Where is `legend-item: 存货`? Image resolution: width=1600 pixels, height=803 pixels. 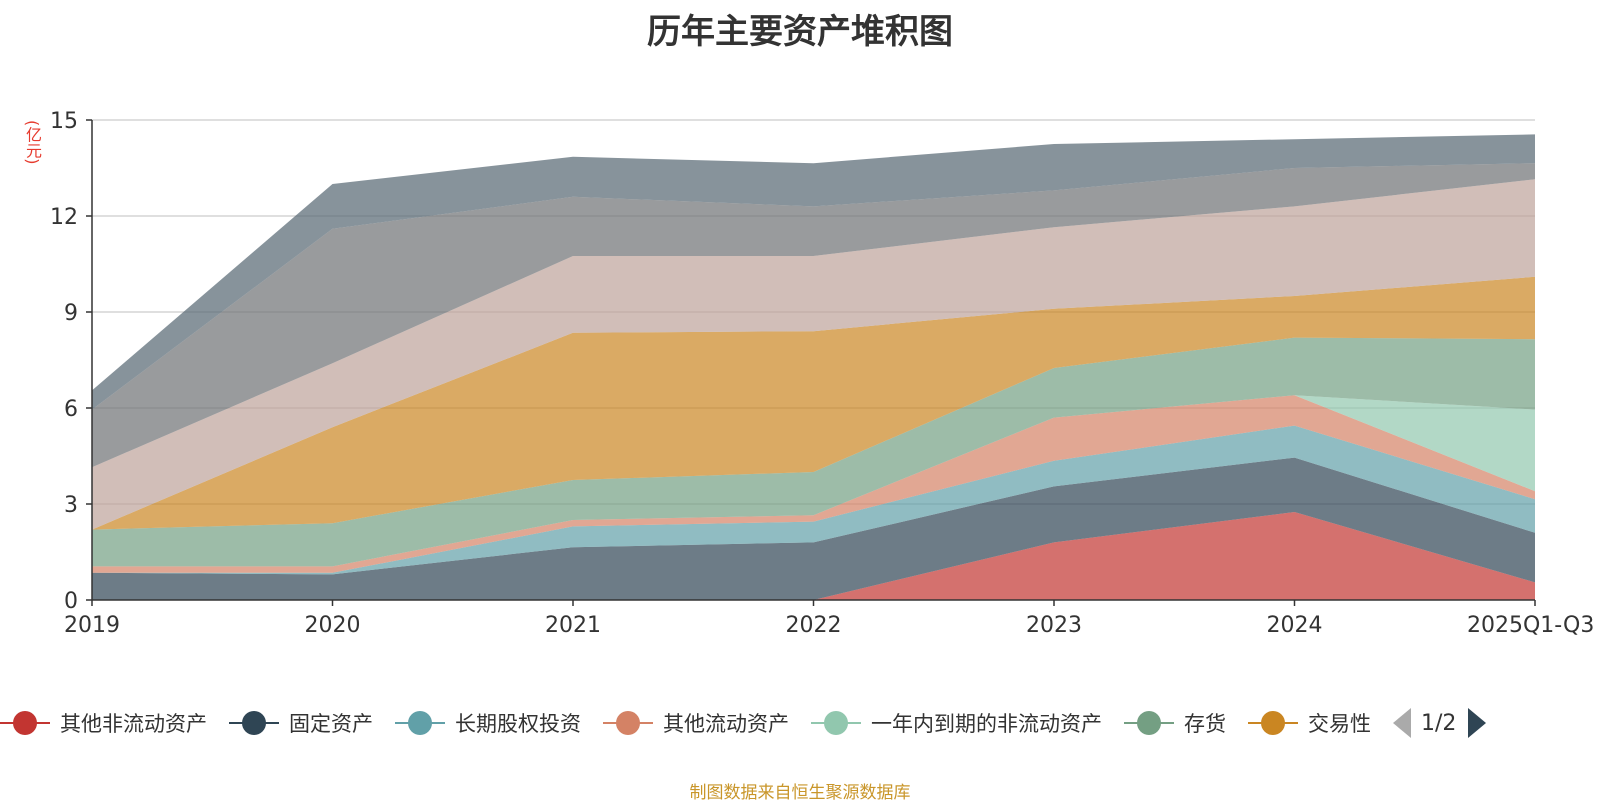
legend-item: 存货 is located at coordinates (1175, 723).